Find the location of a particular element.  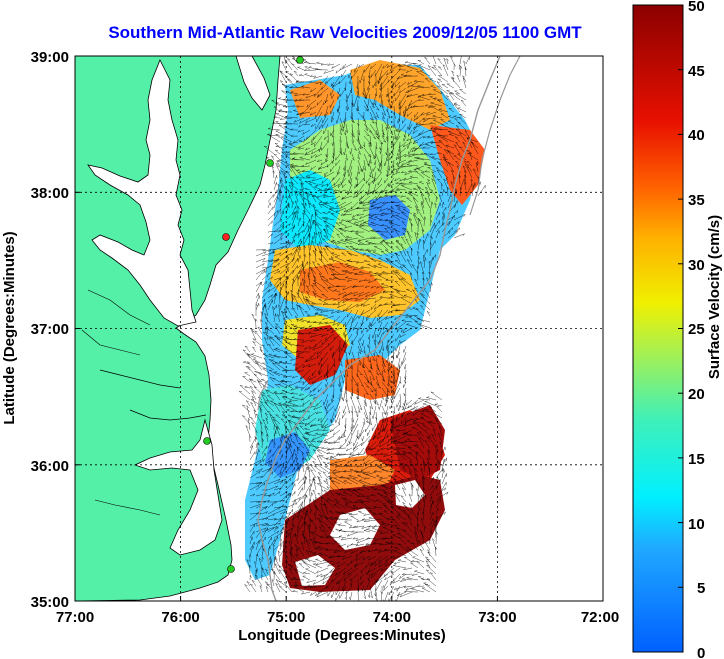

colorbar-tick-label: 10 is located at coordinates (696, 524).